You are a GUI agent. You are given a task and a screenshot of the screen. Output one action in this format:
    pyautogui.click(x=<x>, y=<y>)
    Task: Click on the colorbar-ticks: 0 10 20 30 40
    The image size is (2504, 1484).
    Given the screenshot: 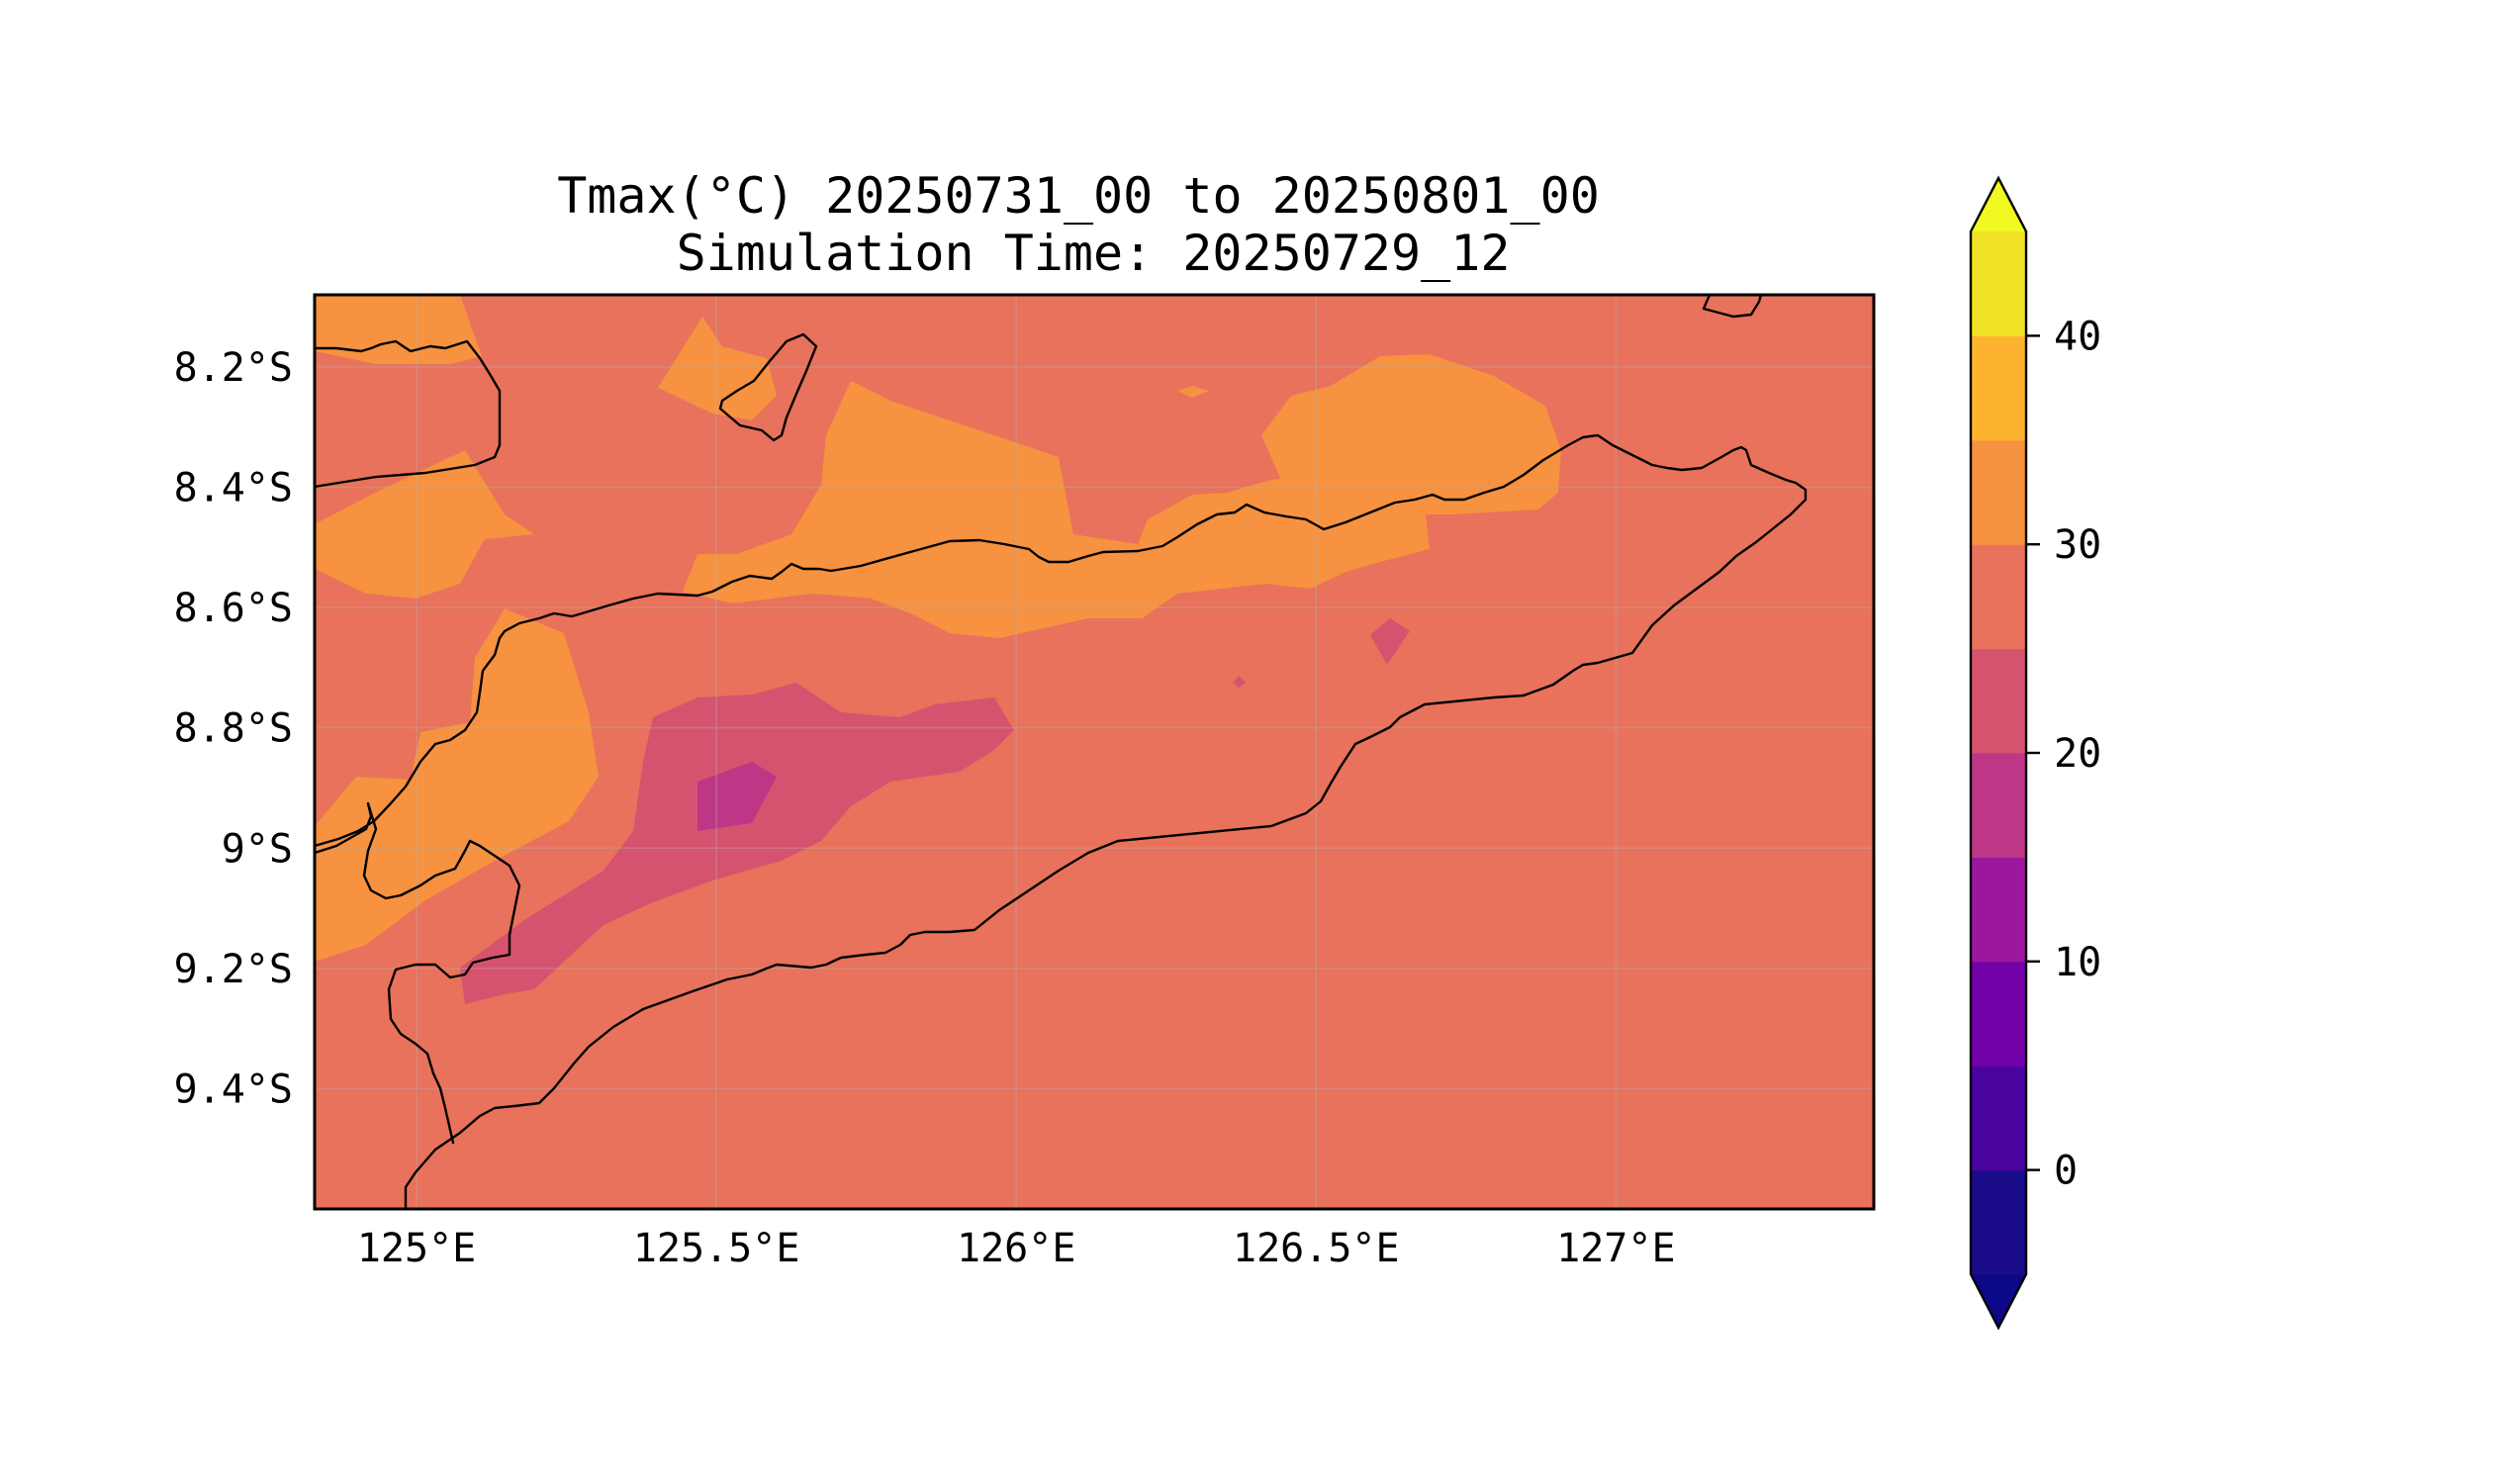 What is the action you would take?
    pyautogui.click(x=2063, y=754)
    